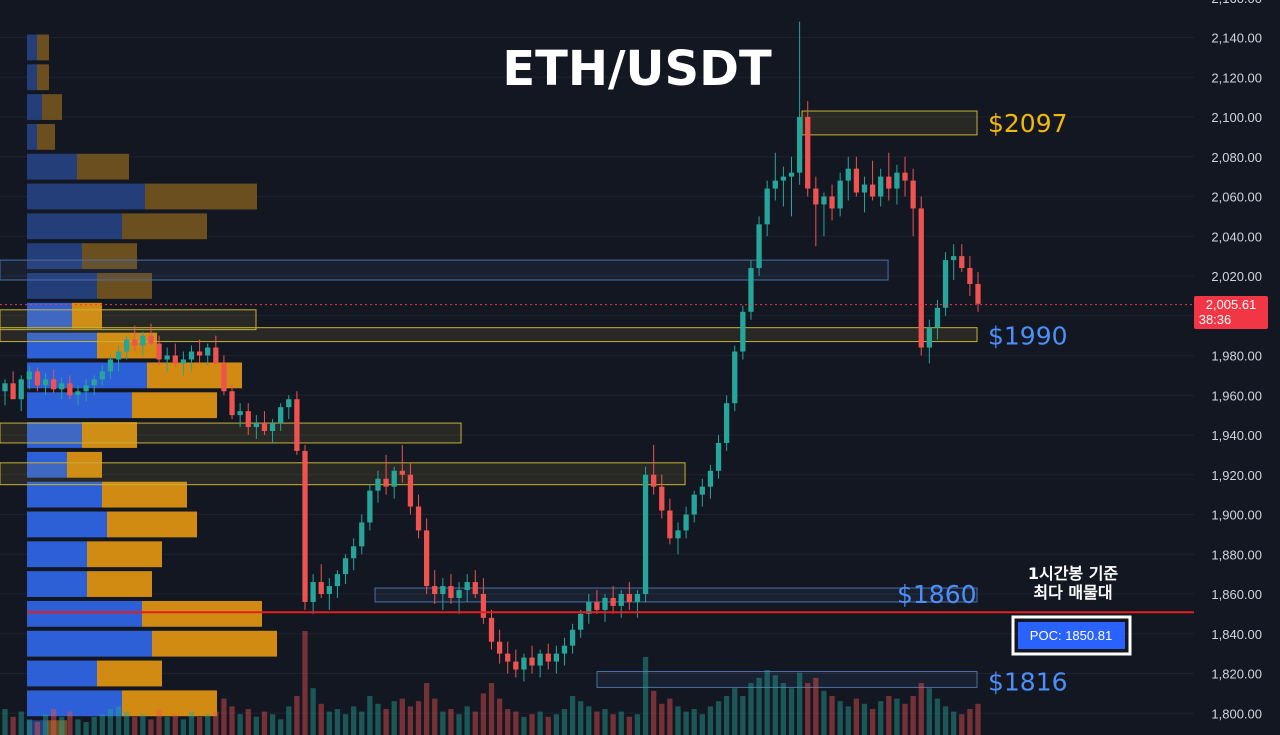 The image size is (1280, 735). What do you see at coordinates (1236, 395) in the screenshot?
I see `y-tick-label: 1,960.00` at bounding box center [1236, 395].